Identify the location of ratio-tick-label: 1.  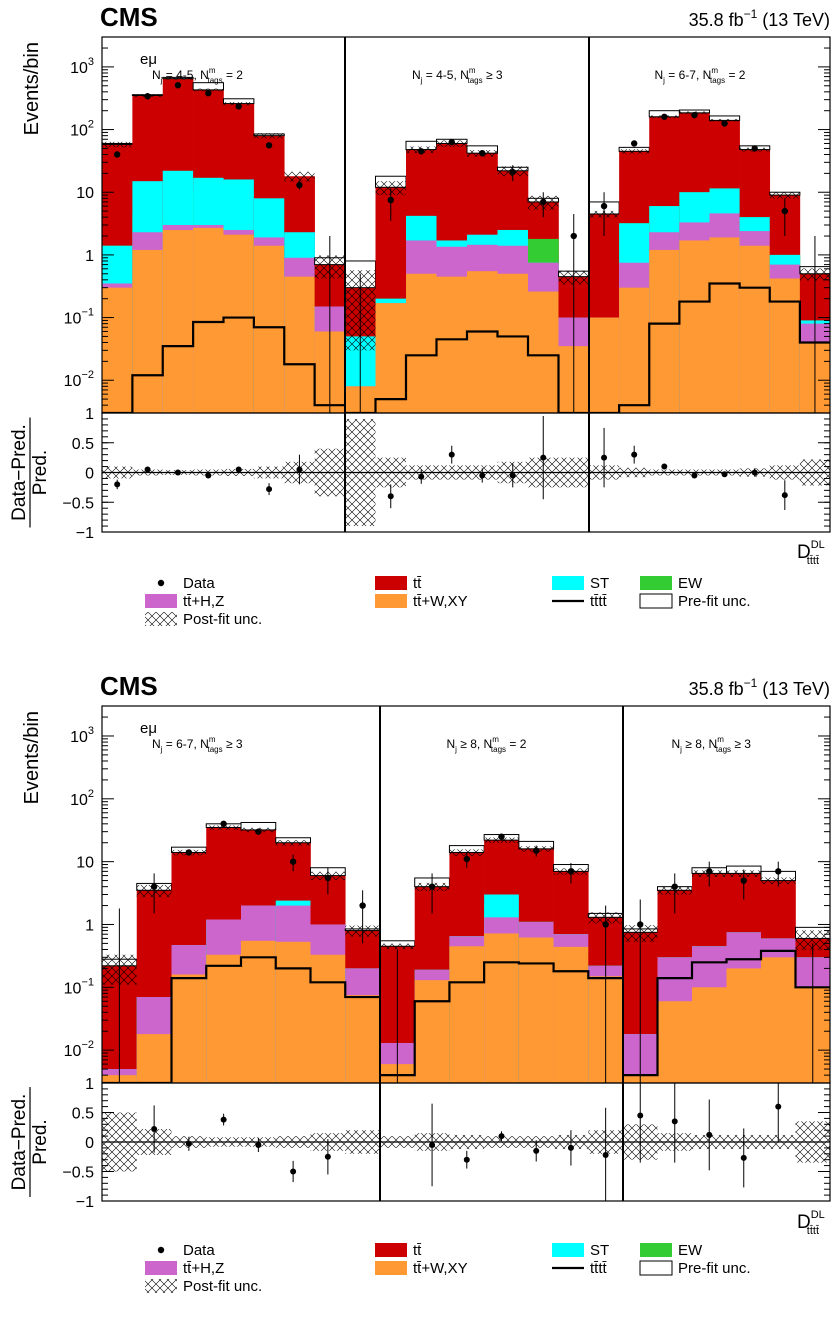
(89, 414).